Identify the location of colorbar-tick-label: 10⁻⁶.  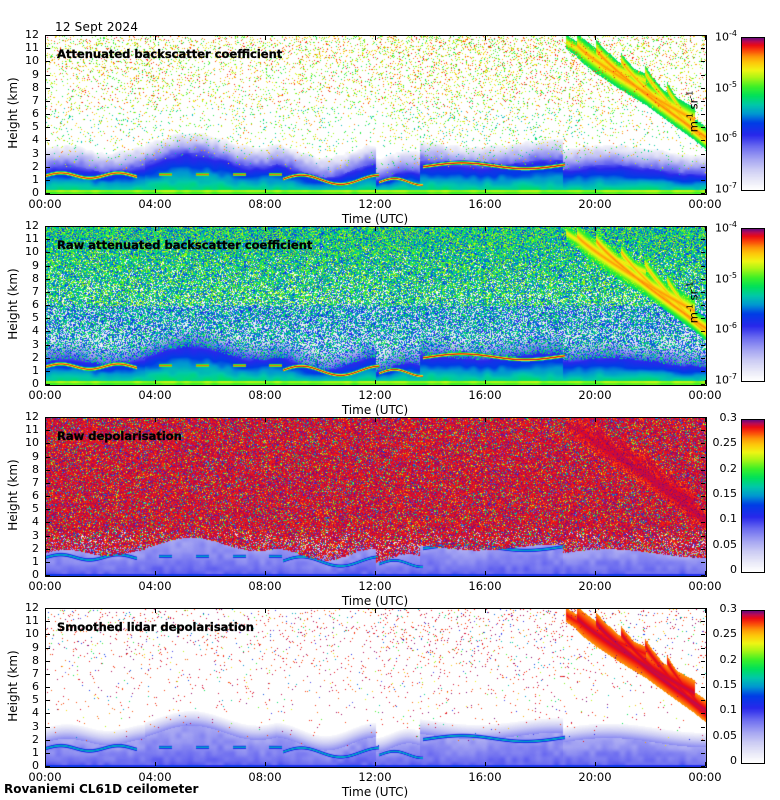
(726, 328).